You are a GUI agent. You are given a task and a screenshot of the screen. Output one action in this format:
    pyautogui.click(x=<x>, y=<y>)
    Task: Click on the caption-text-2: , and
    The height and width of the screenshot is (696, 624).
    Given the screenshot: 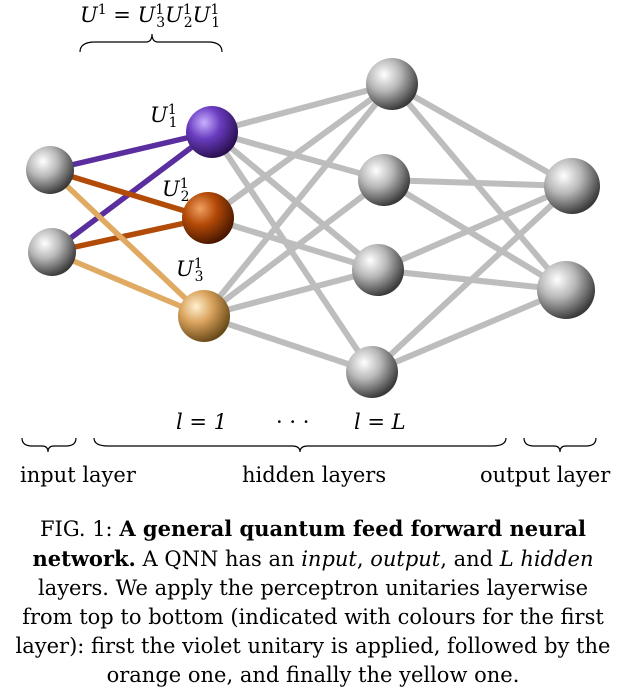 What is the action you would take?
    pyautogui.click(x=470, y=559)
    